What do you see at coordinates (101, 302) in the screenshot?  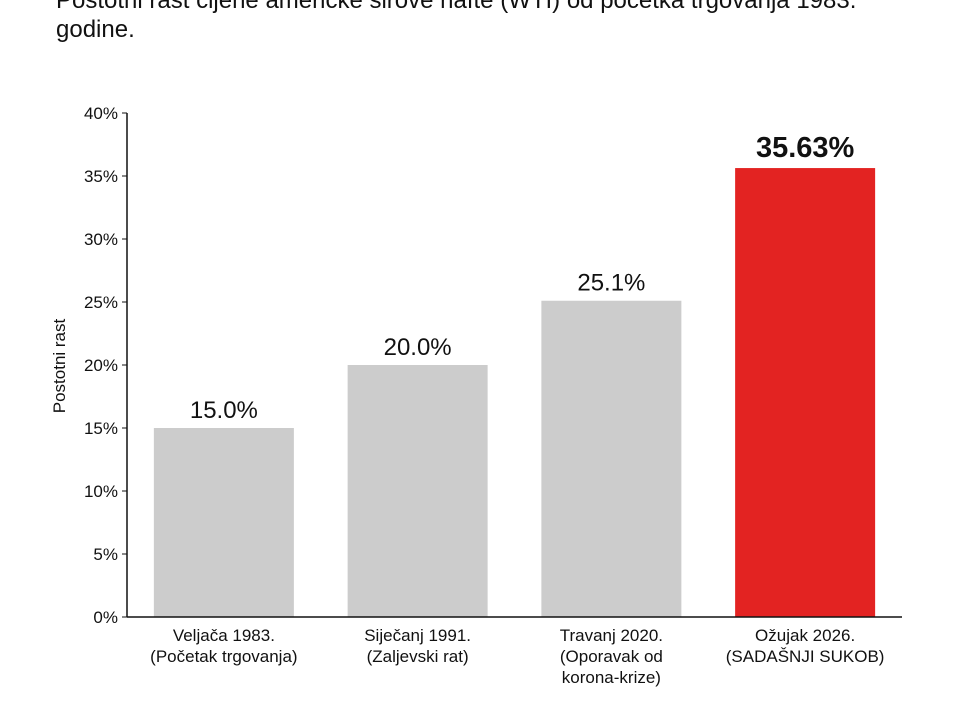 I see `y-tick-label: 25%` at bounding box center [101, 302].